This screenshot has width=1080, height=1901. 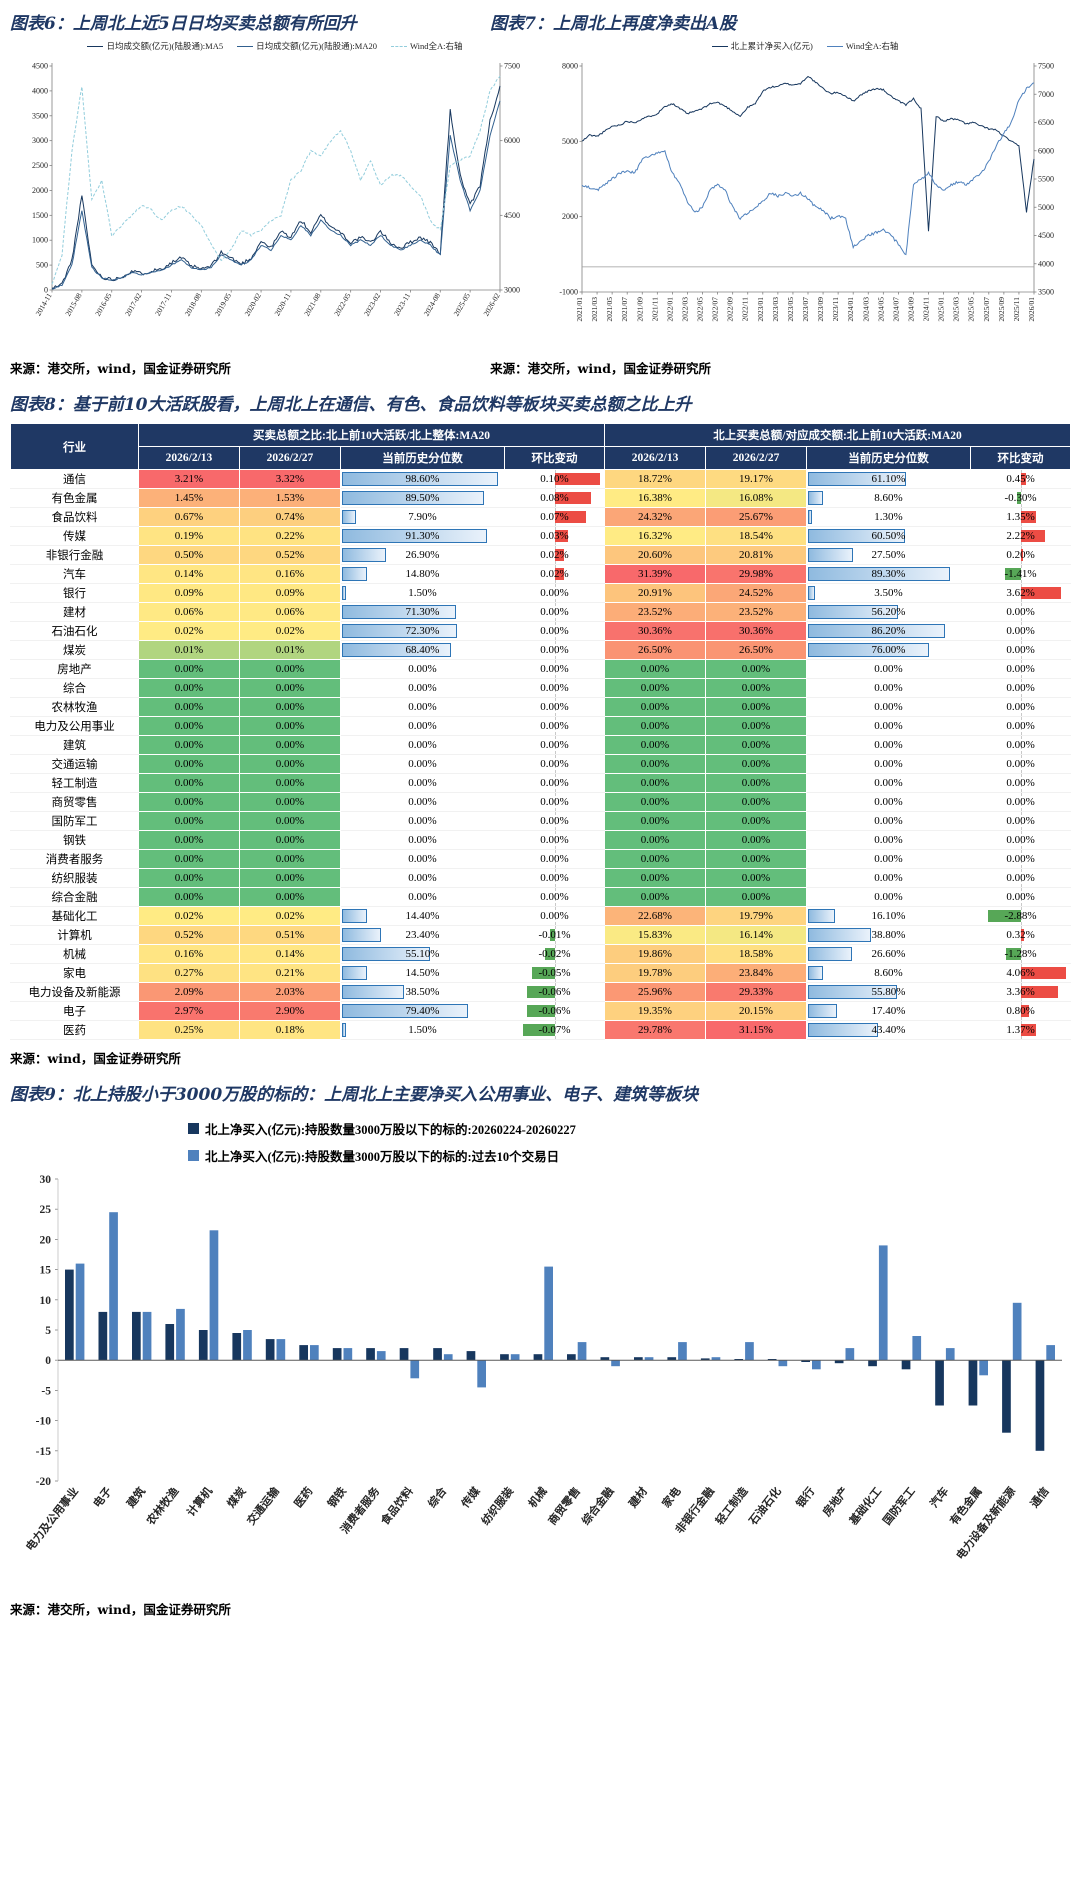 I want to click on top-titles-row: 图表6：上周北上近5日日均买卖总额有所回升 图表7：上周北上再度净卖出A股, so click(x=540, y=24).